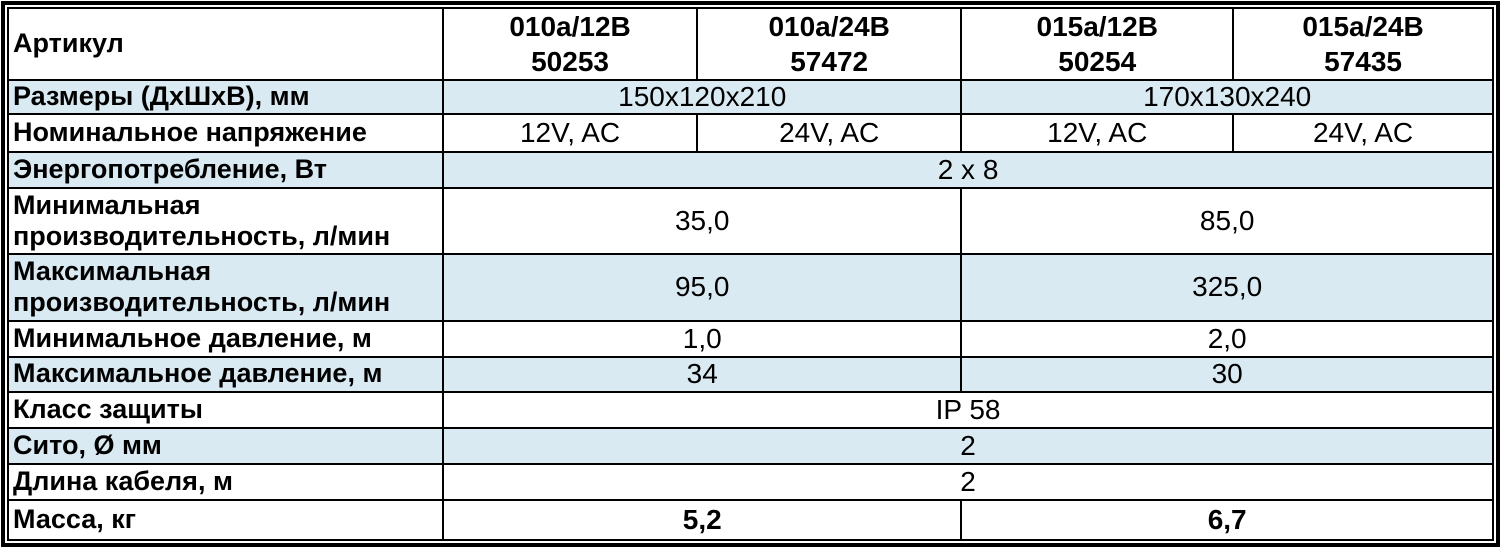 The height and width of the screenshot is (548, 1501). What do you see at coordinates (702, 97) in the screenshot?
I see `dimensions-value-010a: 150x120x210` at bounding box center [702, 97].